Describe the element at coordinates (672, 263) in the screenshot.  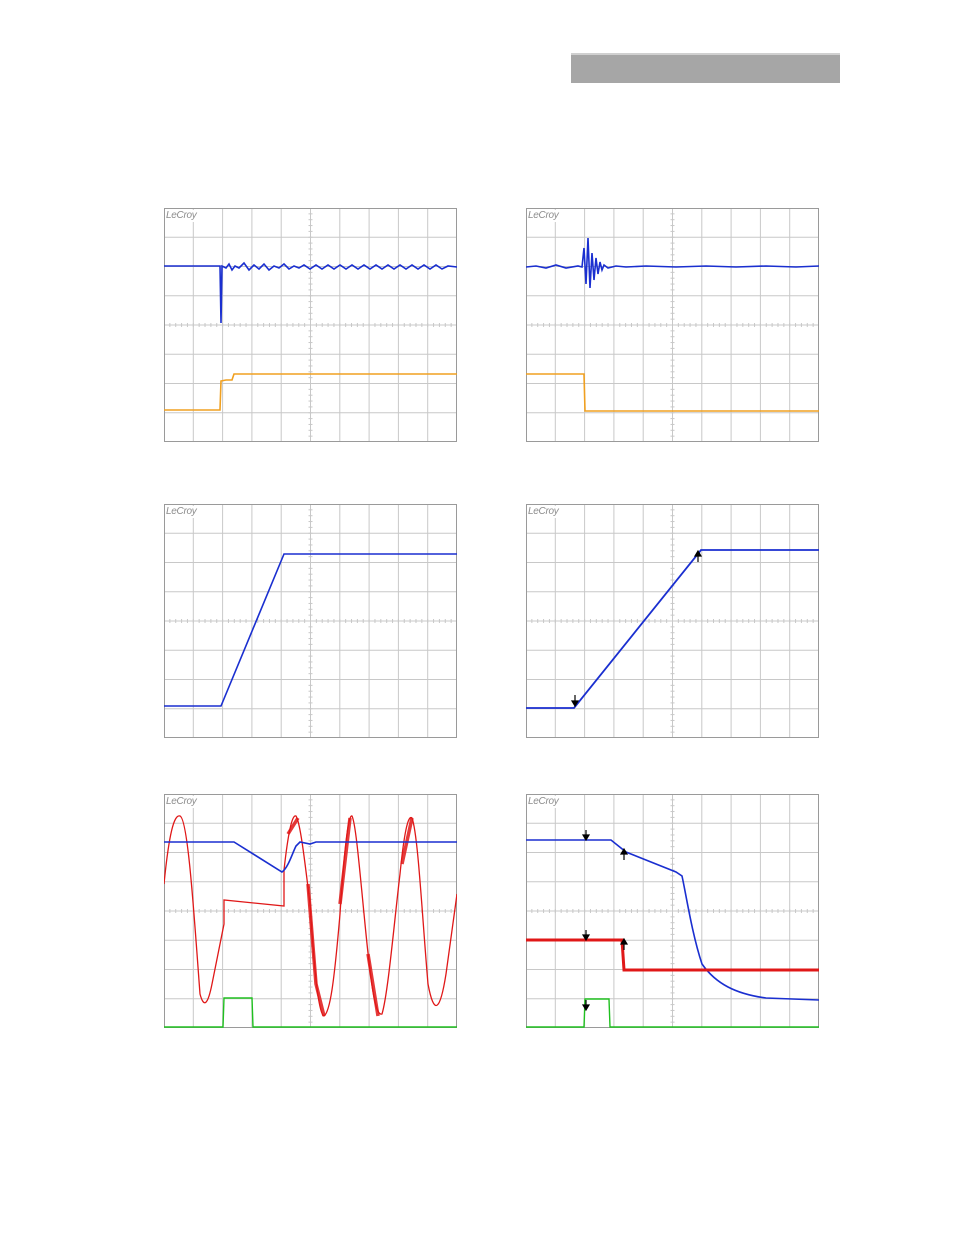
I see `scope-2-trace-blue` at that location.